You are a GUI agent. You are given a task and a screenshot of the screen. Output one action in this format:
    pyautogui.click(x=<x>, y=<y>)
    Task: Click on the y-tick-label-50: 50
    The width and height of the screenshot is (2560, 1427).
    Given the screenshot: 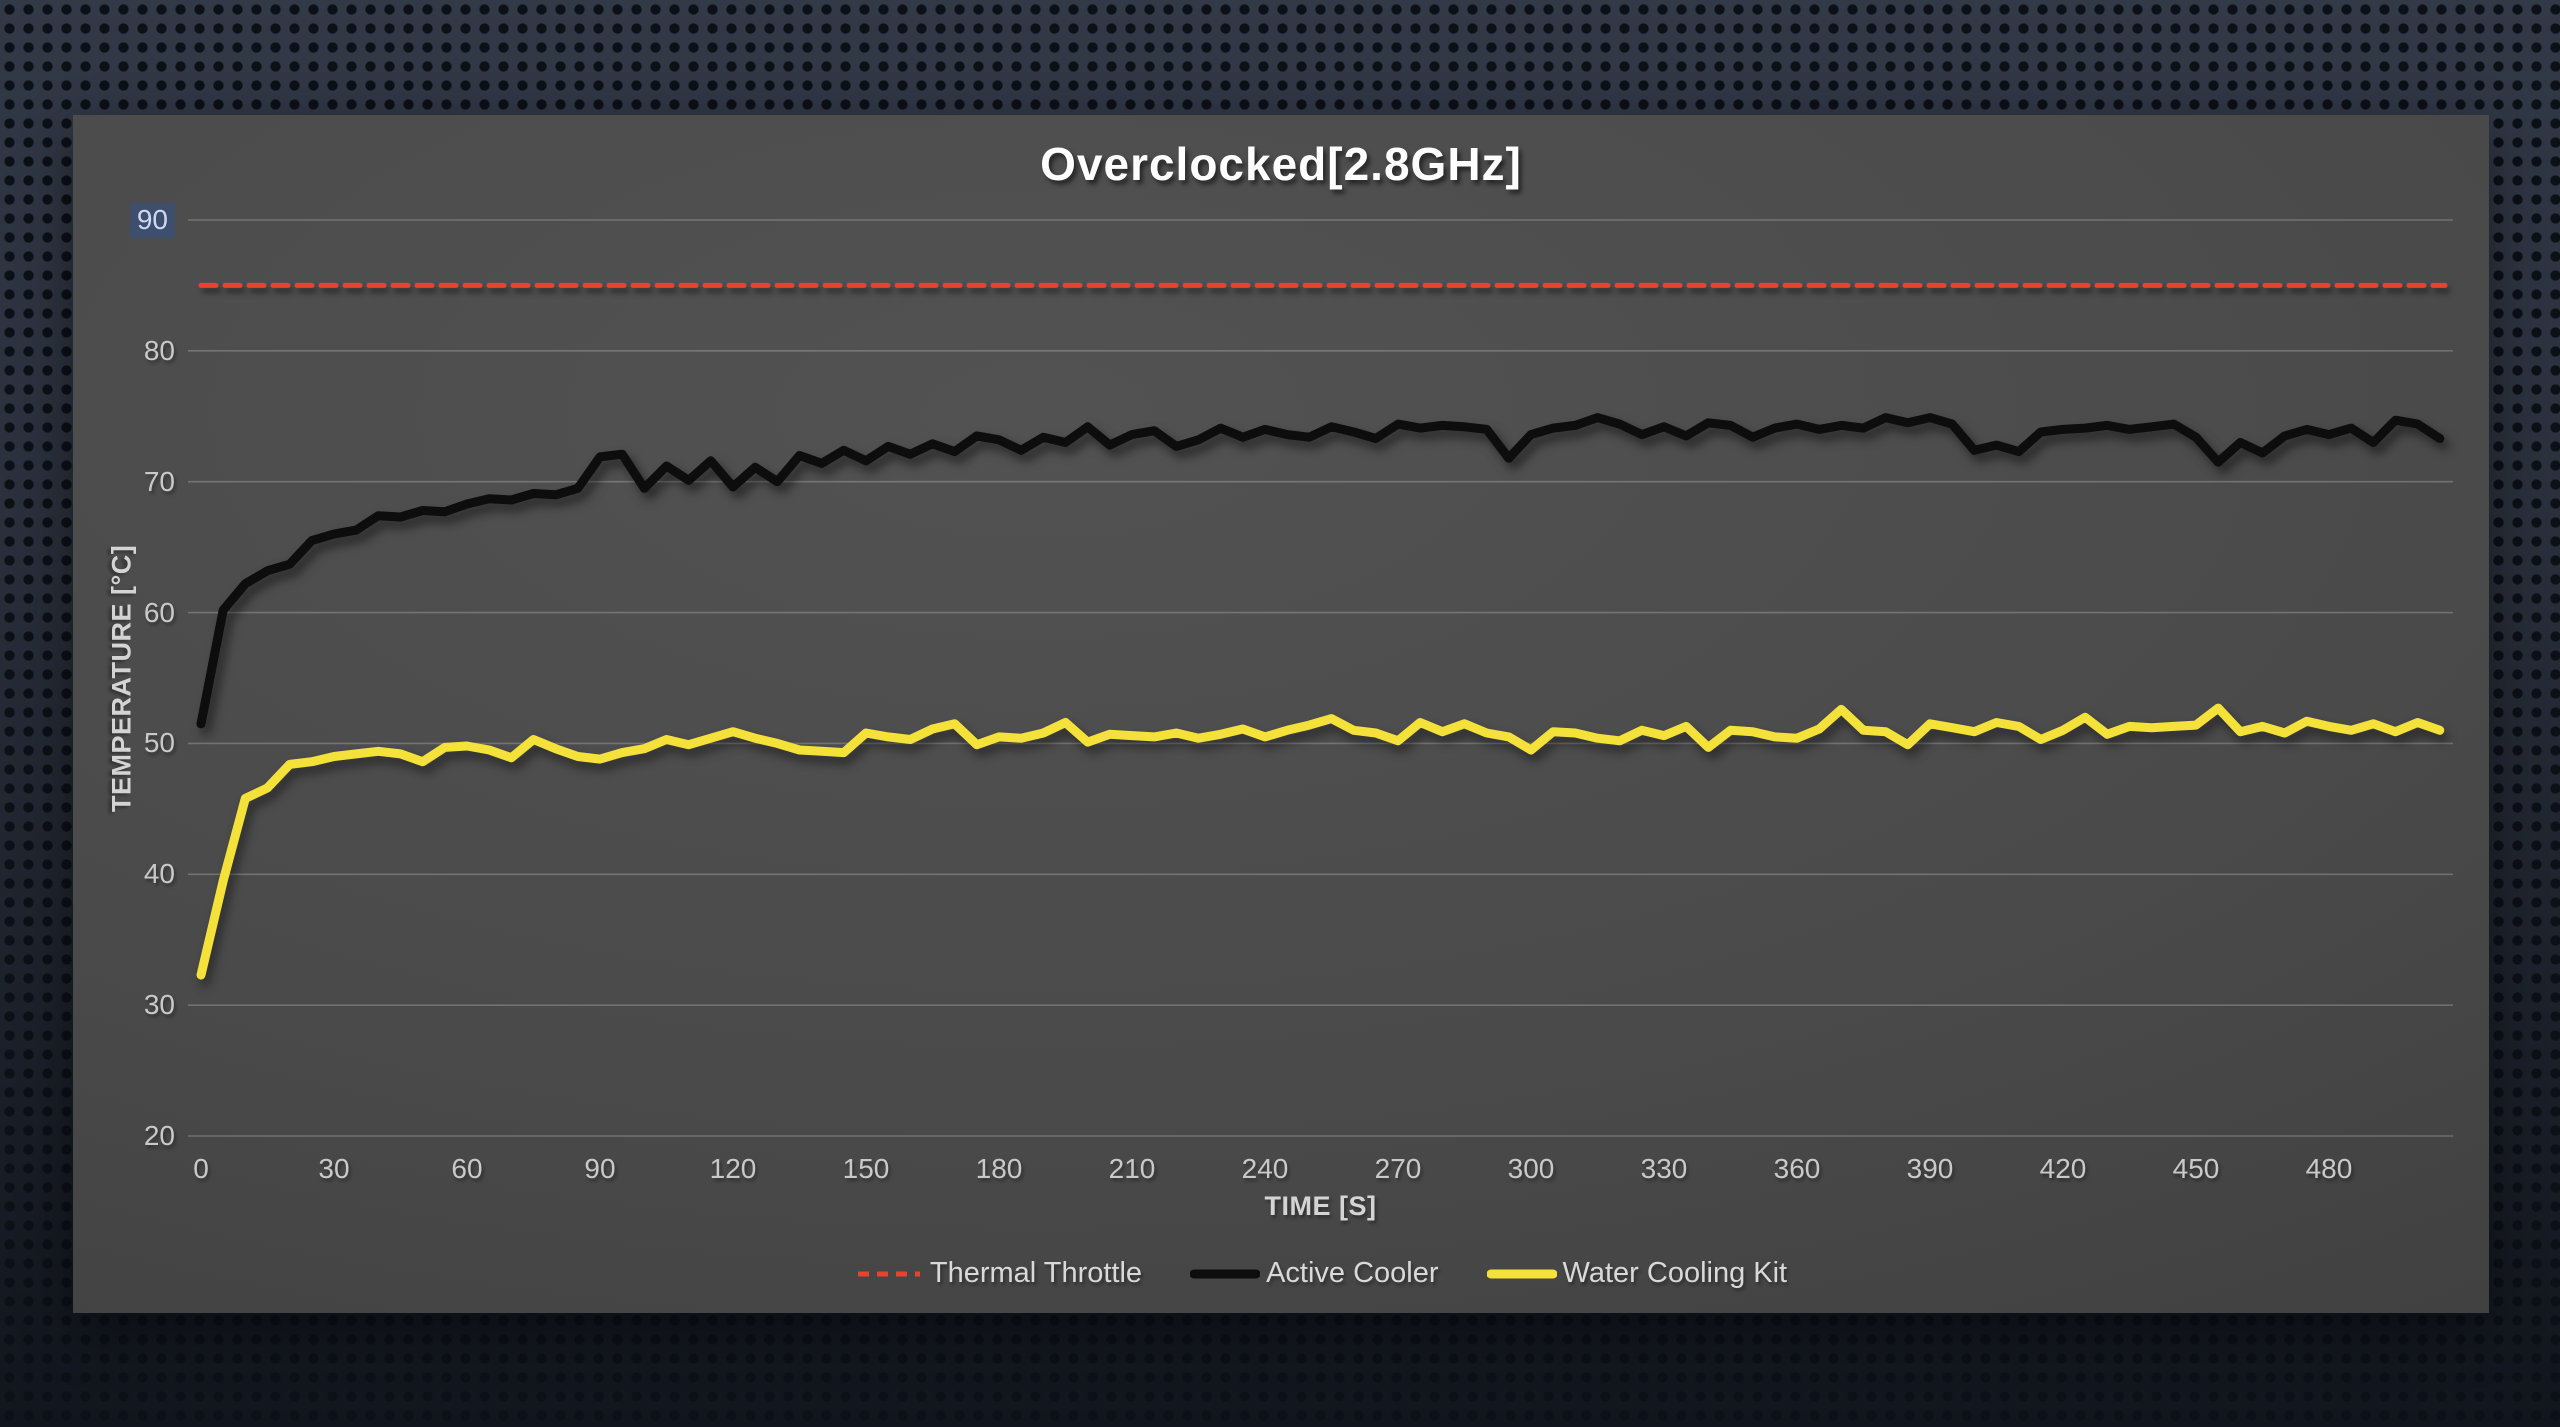 What is the action you would take?
    pyautogui.click(x=159, y=743)
    